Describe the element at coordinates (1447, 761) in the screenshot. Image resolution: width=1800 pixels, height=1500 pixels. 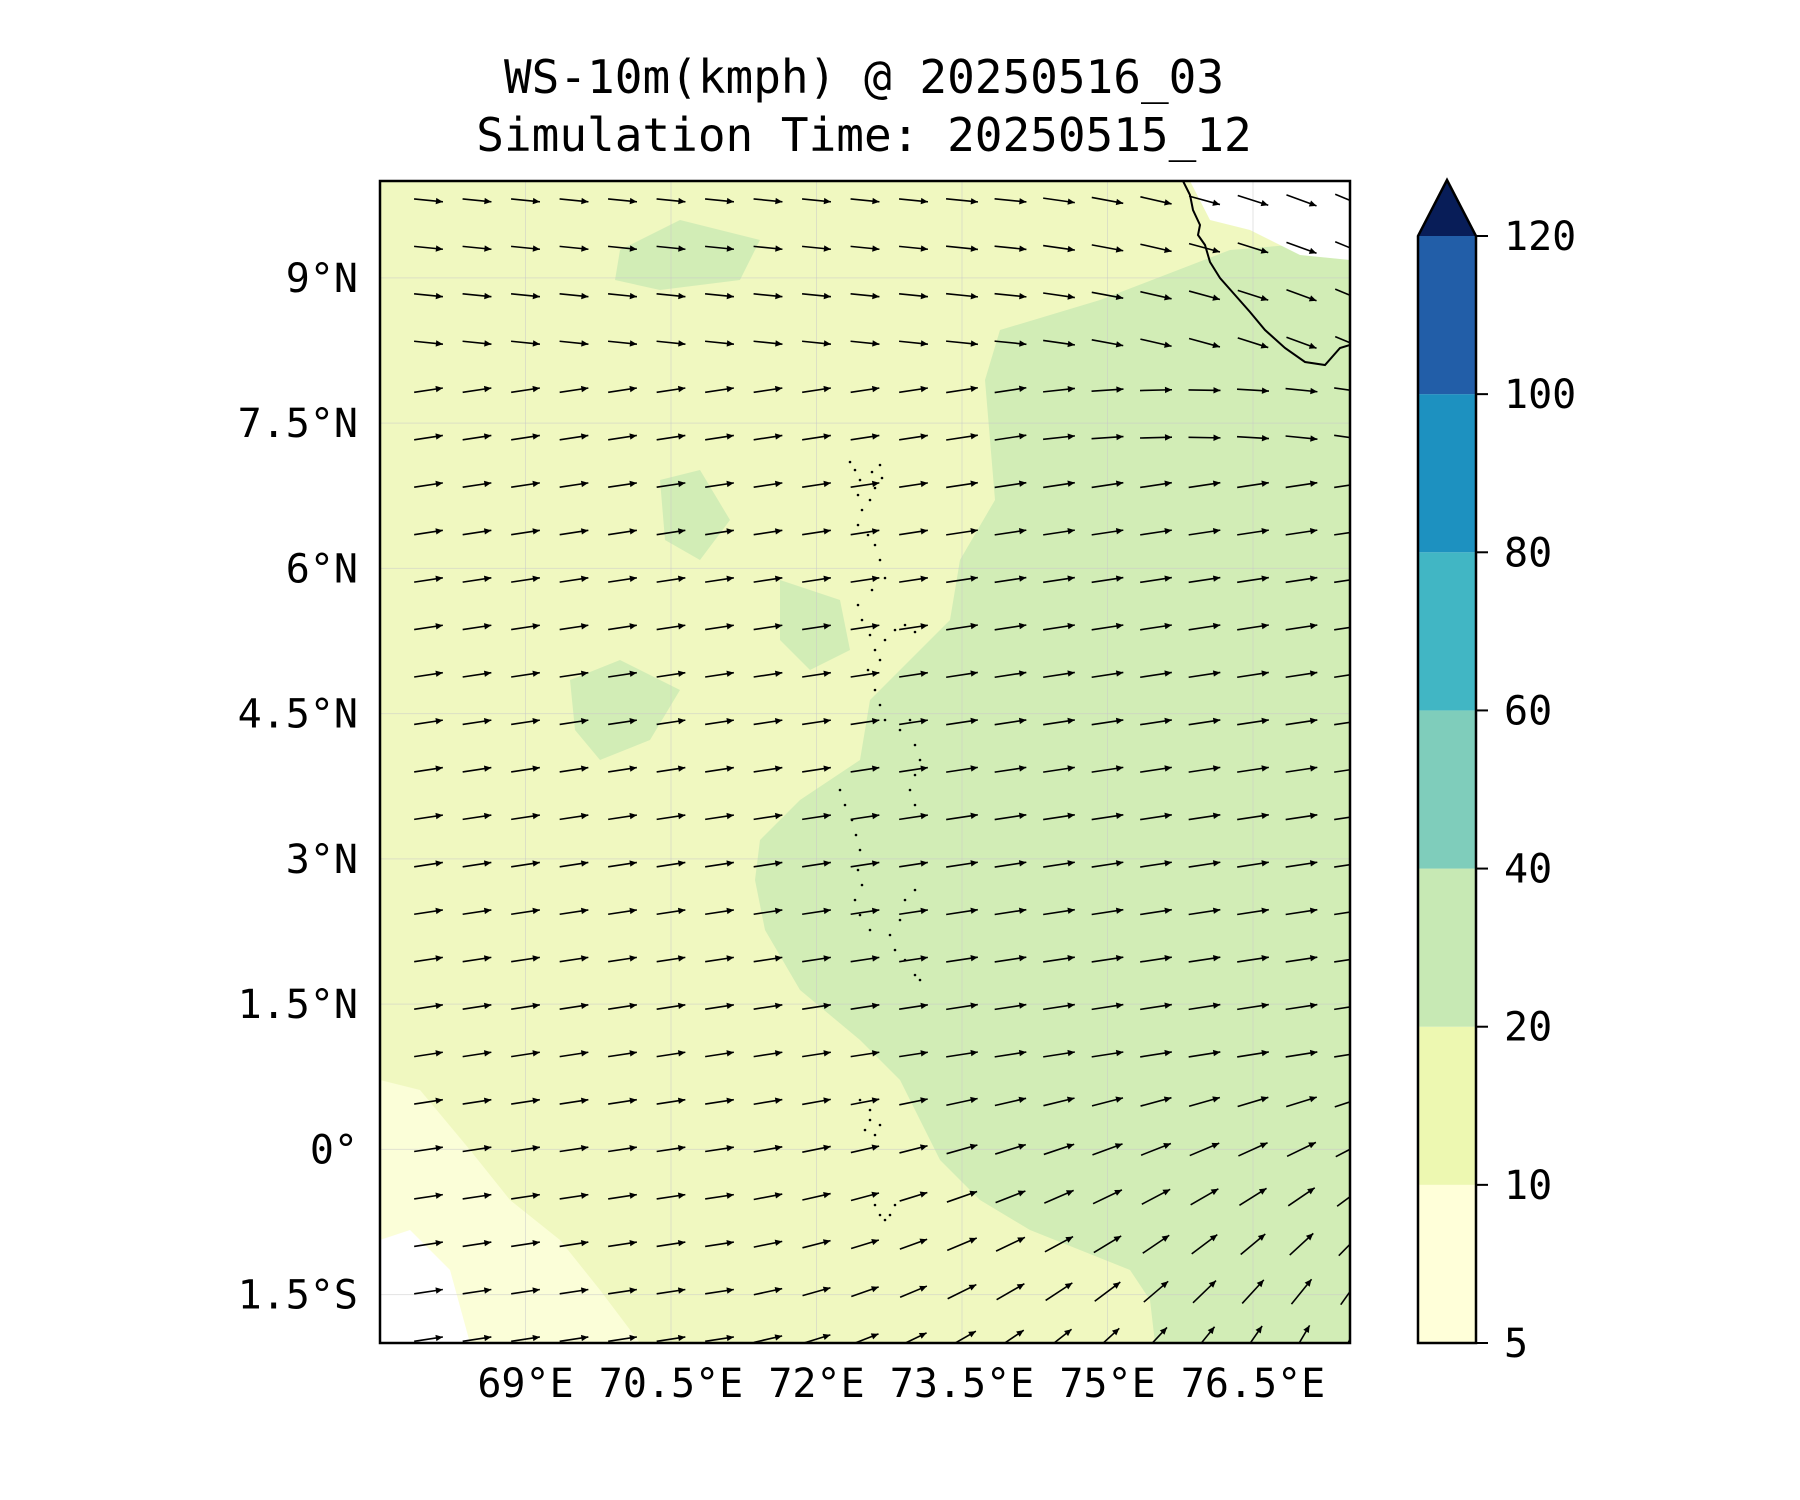
I see `colorbar-frame` at that location.